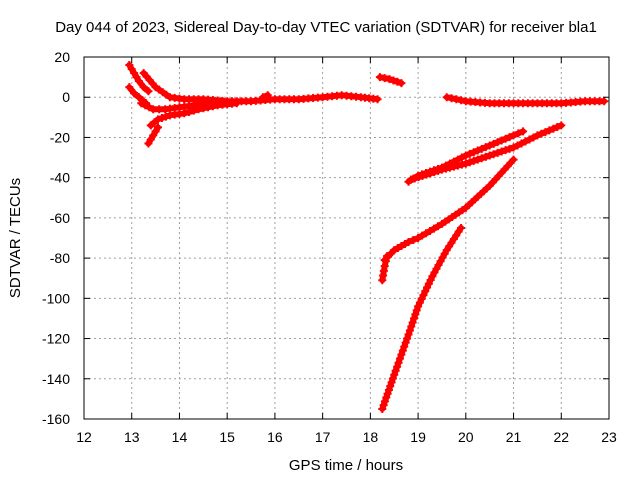 The image size is (640, 480). Describe the element at coordinates (60, 178) in the screenshot. I see `y-tick-label: -40` at that location.